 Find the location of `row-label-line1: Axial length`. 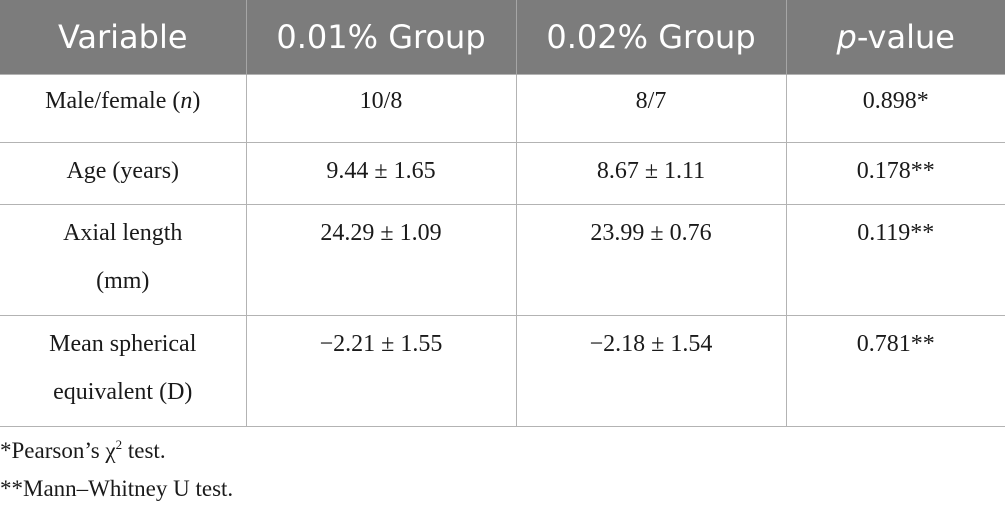

row-label-line1: Axial length is located at coordinates (123, 233).